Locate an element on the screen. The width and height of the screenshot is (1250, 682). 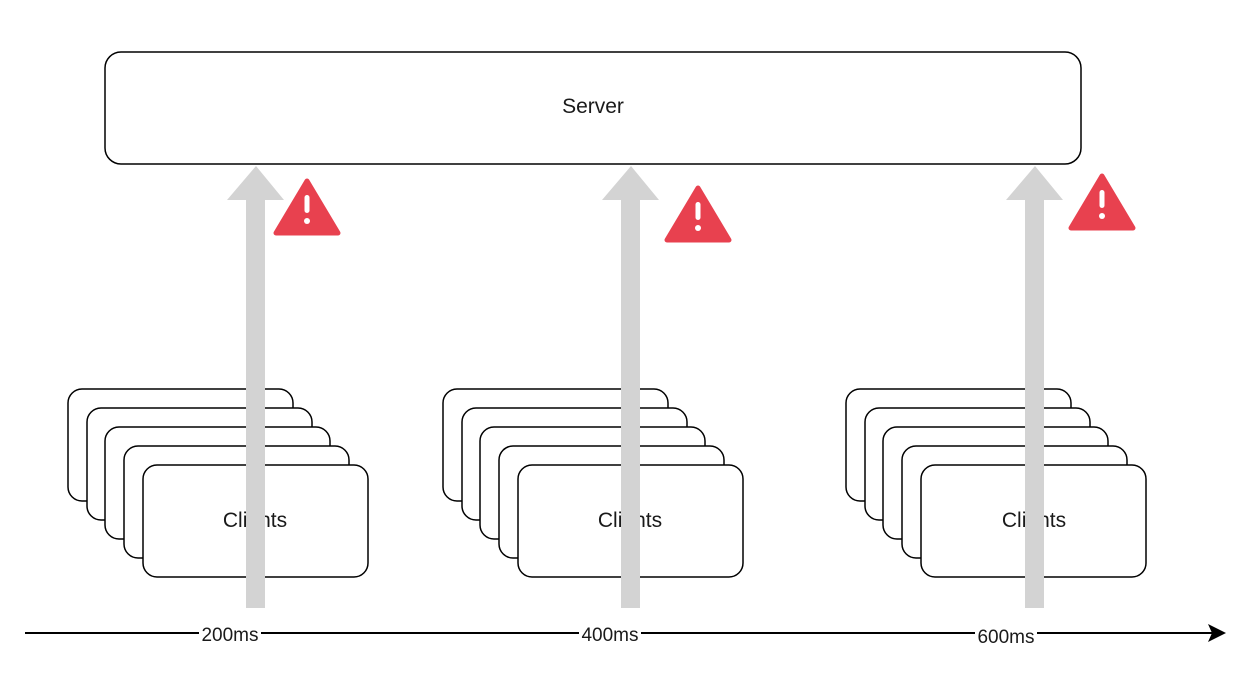
server-label: Server is located at coordinates (593, 106).